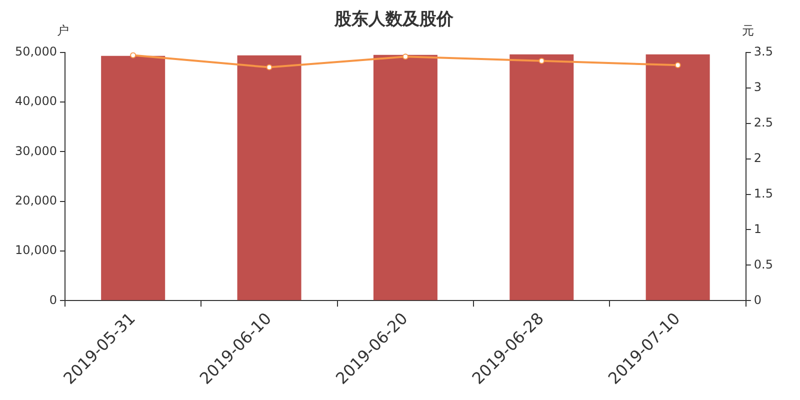 This screenshot has width=800, height=400. I want to click on y2-tick-label: 2, so click(758, 157).